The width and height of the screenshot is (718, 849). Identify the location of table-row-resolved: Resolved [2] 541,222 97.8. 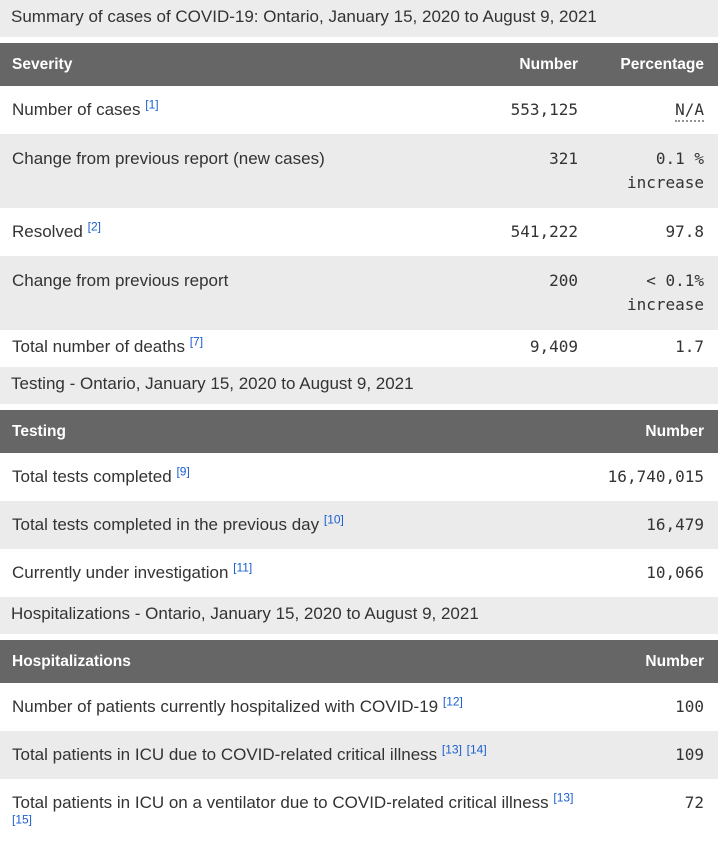
(359, 232).